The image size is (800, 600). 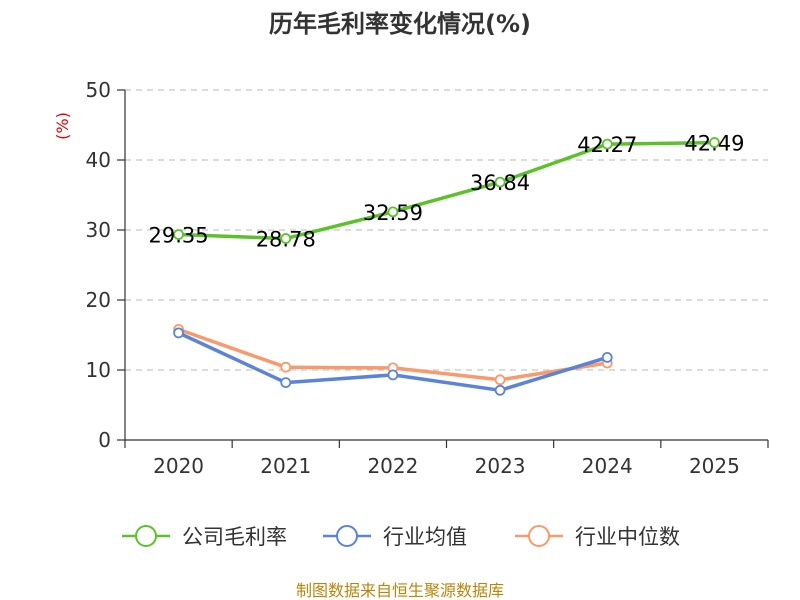 I want to click on data-label: 29.35, so click(x=179, y=236).